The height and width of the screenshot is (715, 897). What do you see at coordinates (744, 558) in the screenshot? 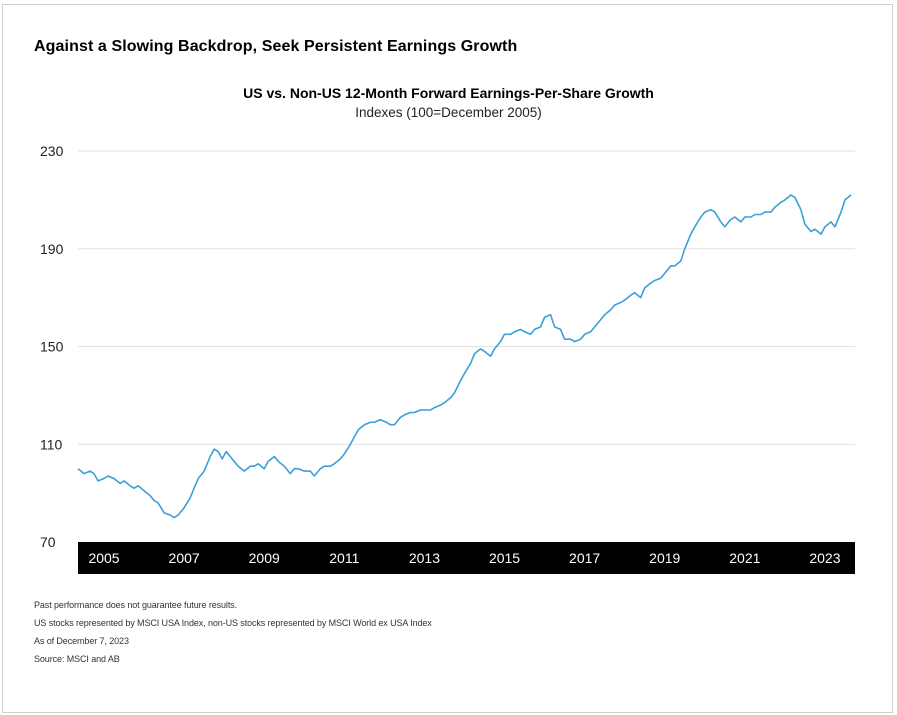
I see `x-tick-label: 2021` at bounding box center [744, 558].